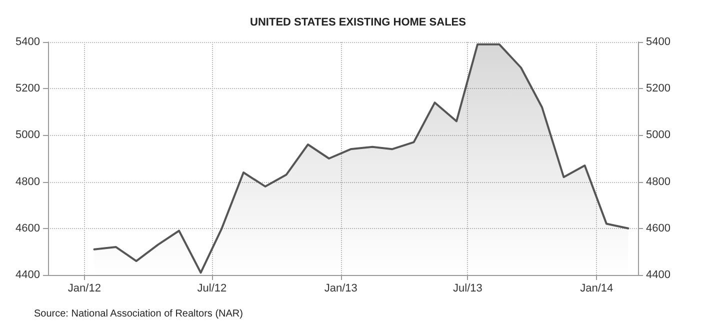 The width and height of the screenshot is (710, 325). Describe the element at coordinates (138, 314) in the screenshot. I see `source-note: Source: National Association of Realtors (NAR)` at that location.